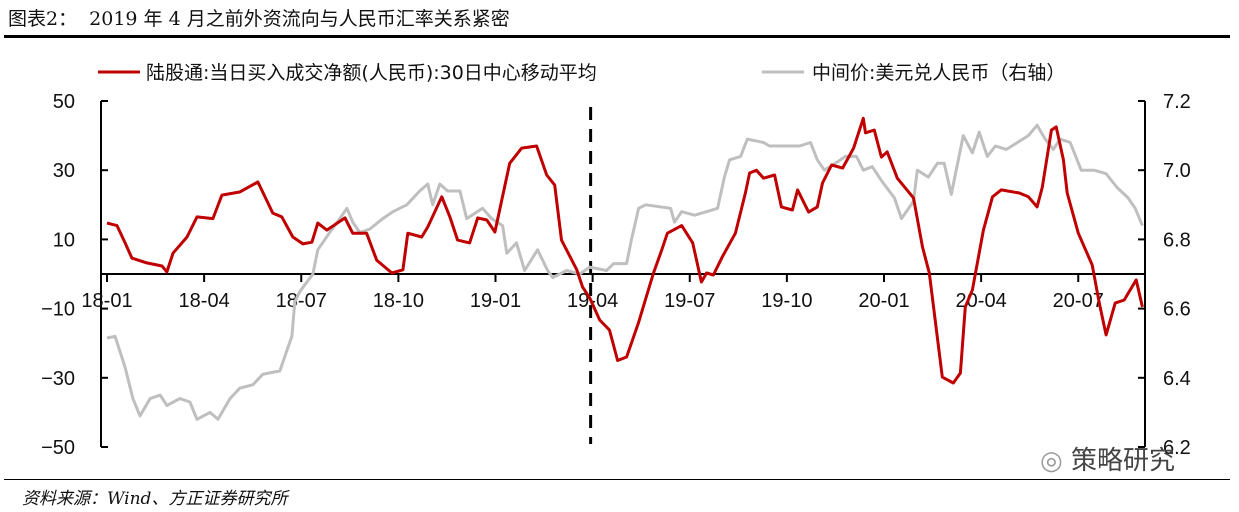 Image resolution: width=1239 pixels, height=512 pixels. What do you see at coordinates (155, 499) in the screenshot?
I see `source-note: 资料来源：Wind、方正证券研究所` at bounding box center [155, 499].